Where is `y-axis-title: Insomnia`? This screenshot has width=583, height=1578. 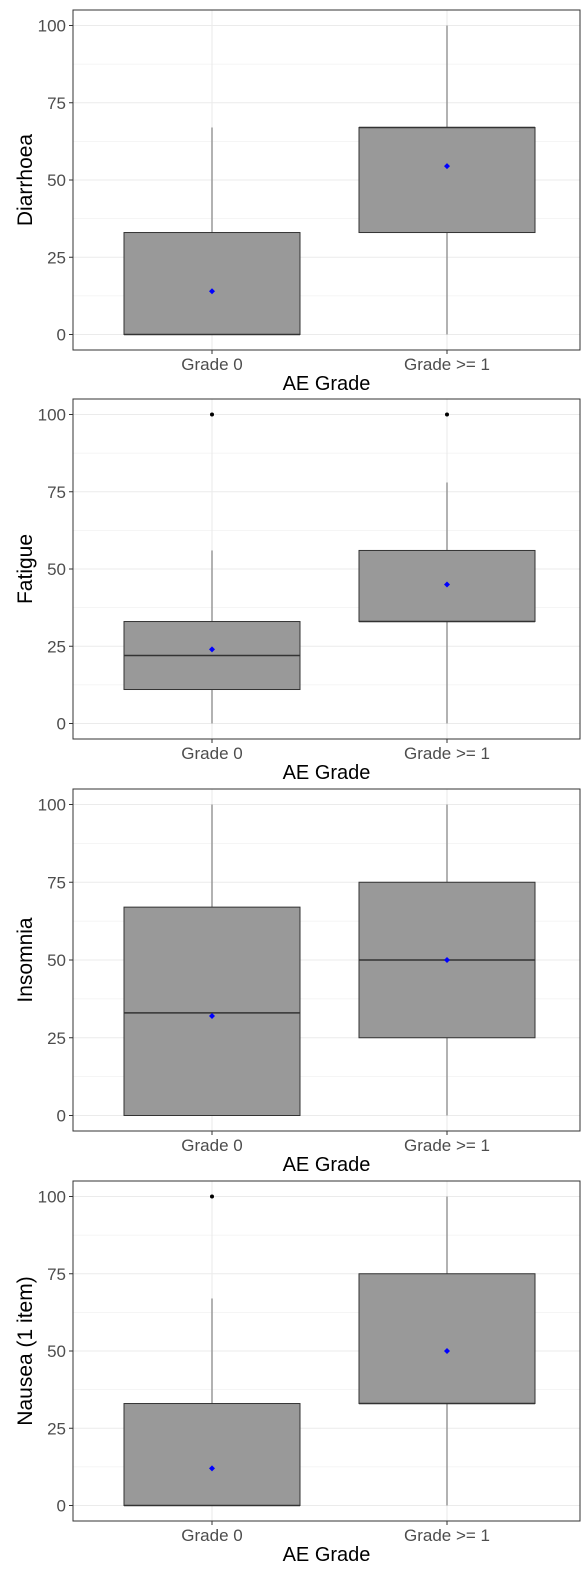
y-axis-title: Insomnia is located at coordinates (25, 960).